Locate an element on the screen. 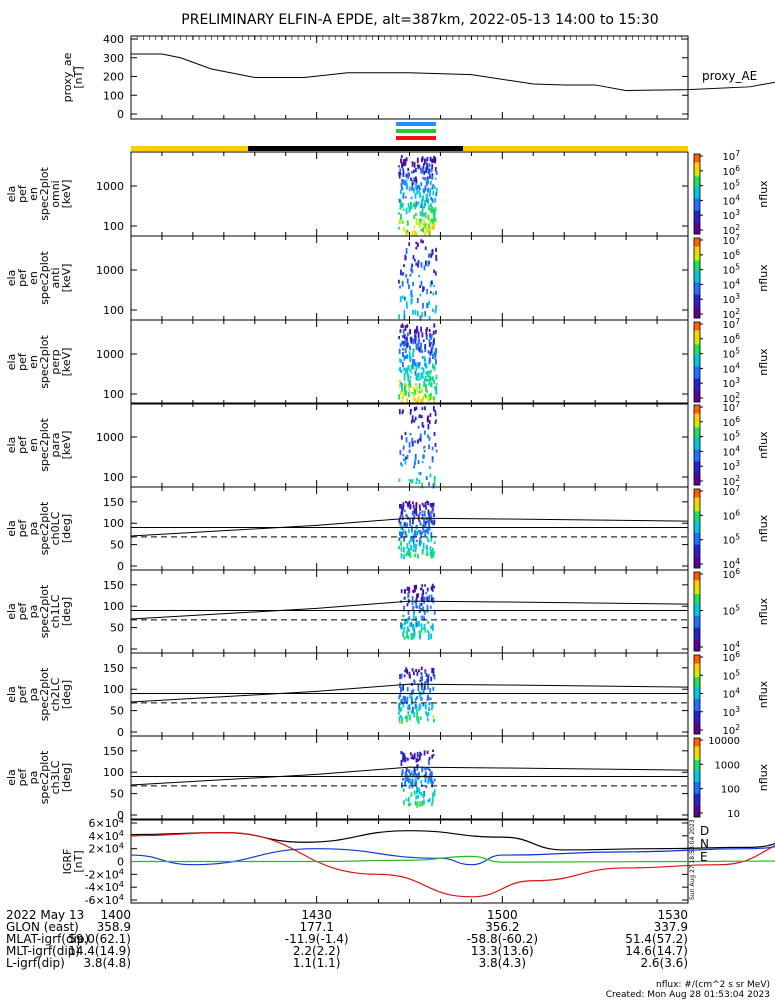 Image resolution: width=775 pixels, height=1000 pixels. orbit-bar-black is located at coordinates (355, 148).